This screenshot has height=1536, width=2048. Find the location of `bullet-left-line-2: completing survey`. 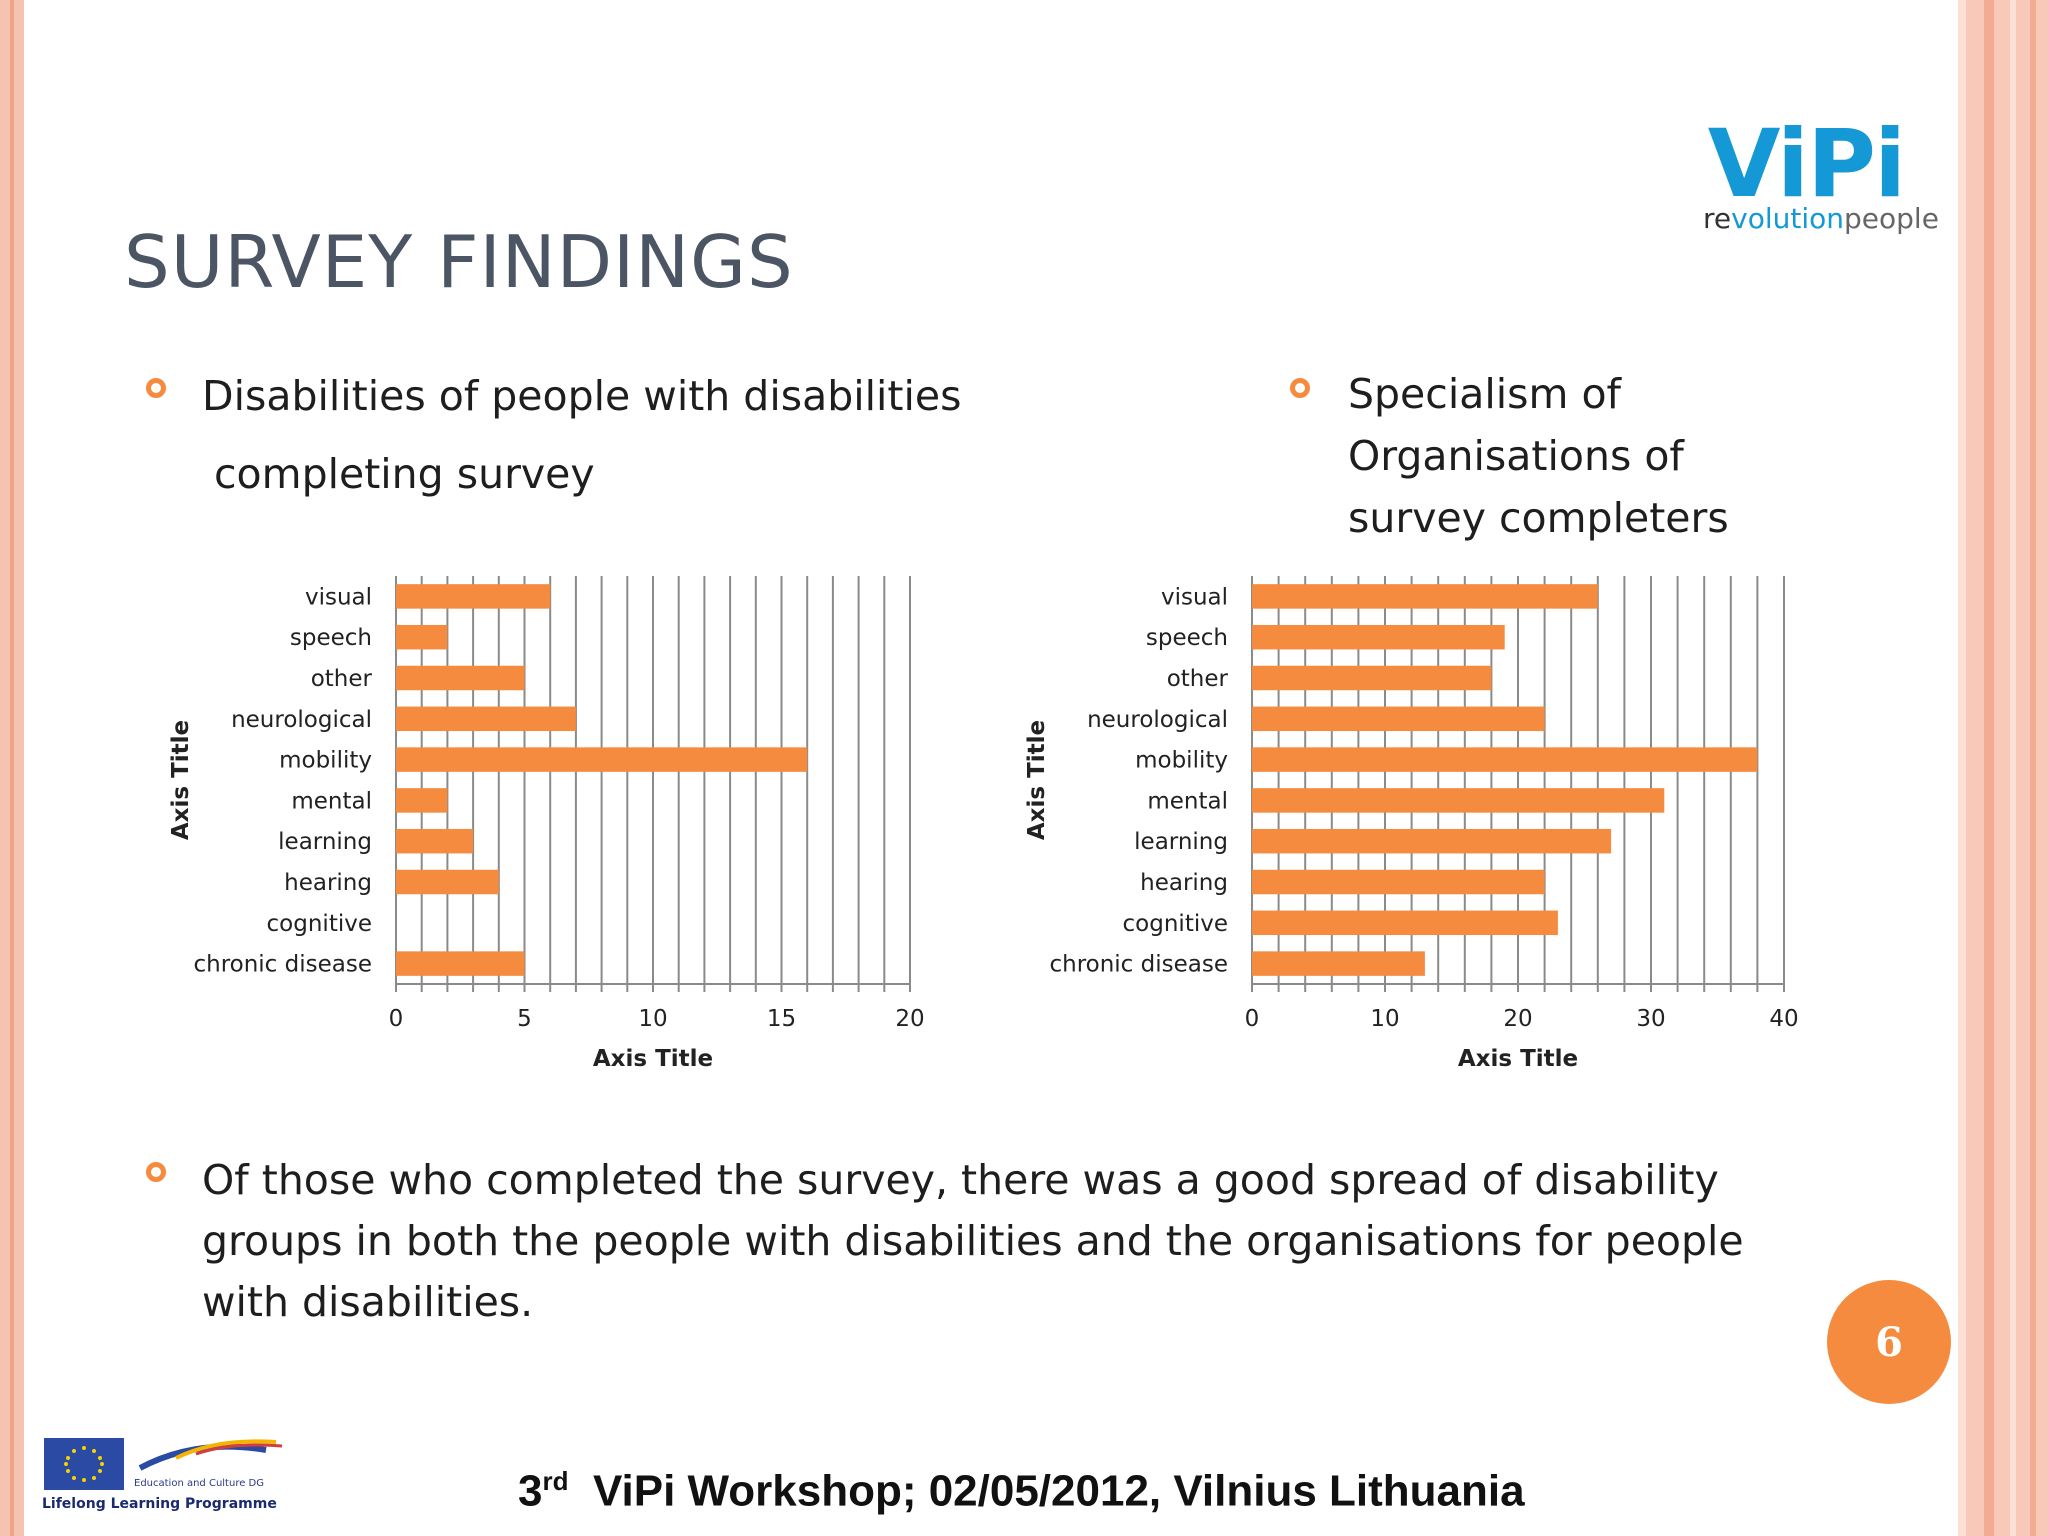

bullet-left-line-2: completing survey is located at coordinates (404, 474).